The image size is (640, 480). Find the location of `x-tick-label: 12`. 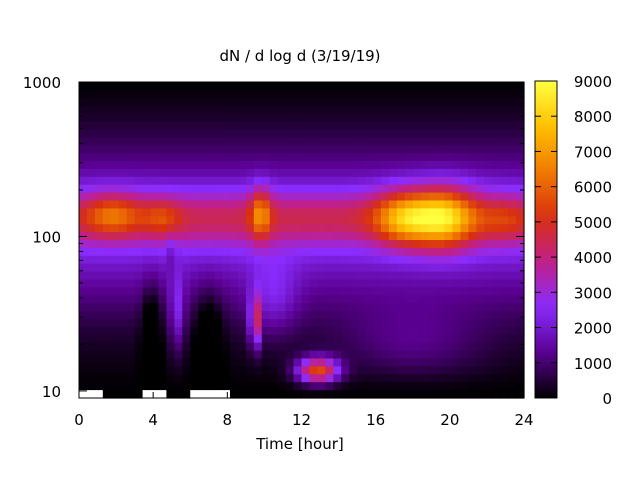

x-tick-label: 12 is located at coordinates (301, 420).